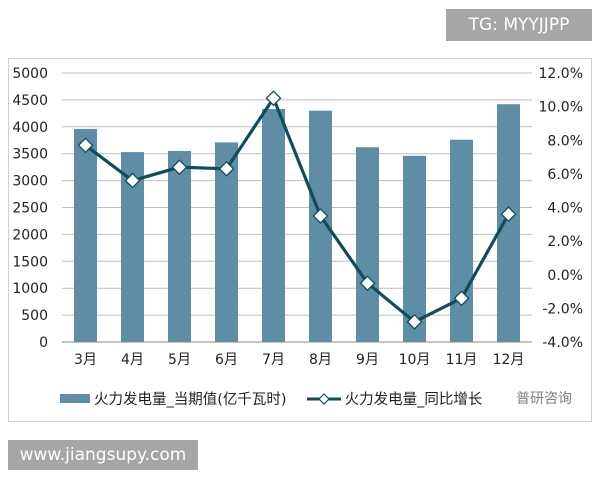 The height and width of the screenshot is (480, 600). Describe the element at coordinates (565, 242) in the screenshot. I see `right-tick-label: 2.0%` at that location.